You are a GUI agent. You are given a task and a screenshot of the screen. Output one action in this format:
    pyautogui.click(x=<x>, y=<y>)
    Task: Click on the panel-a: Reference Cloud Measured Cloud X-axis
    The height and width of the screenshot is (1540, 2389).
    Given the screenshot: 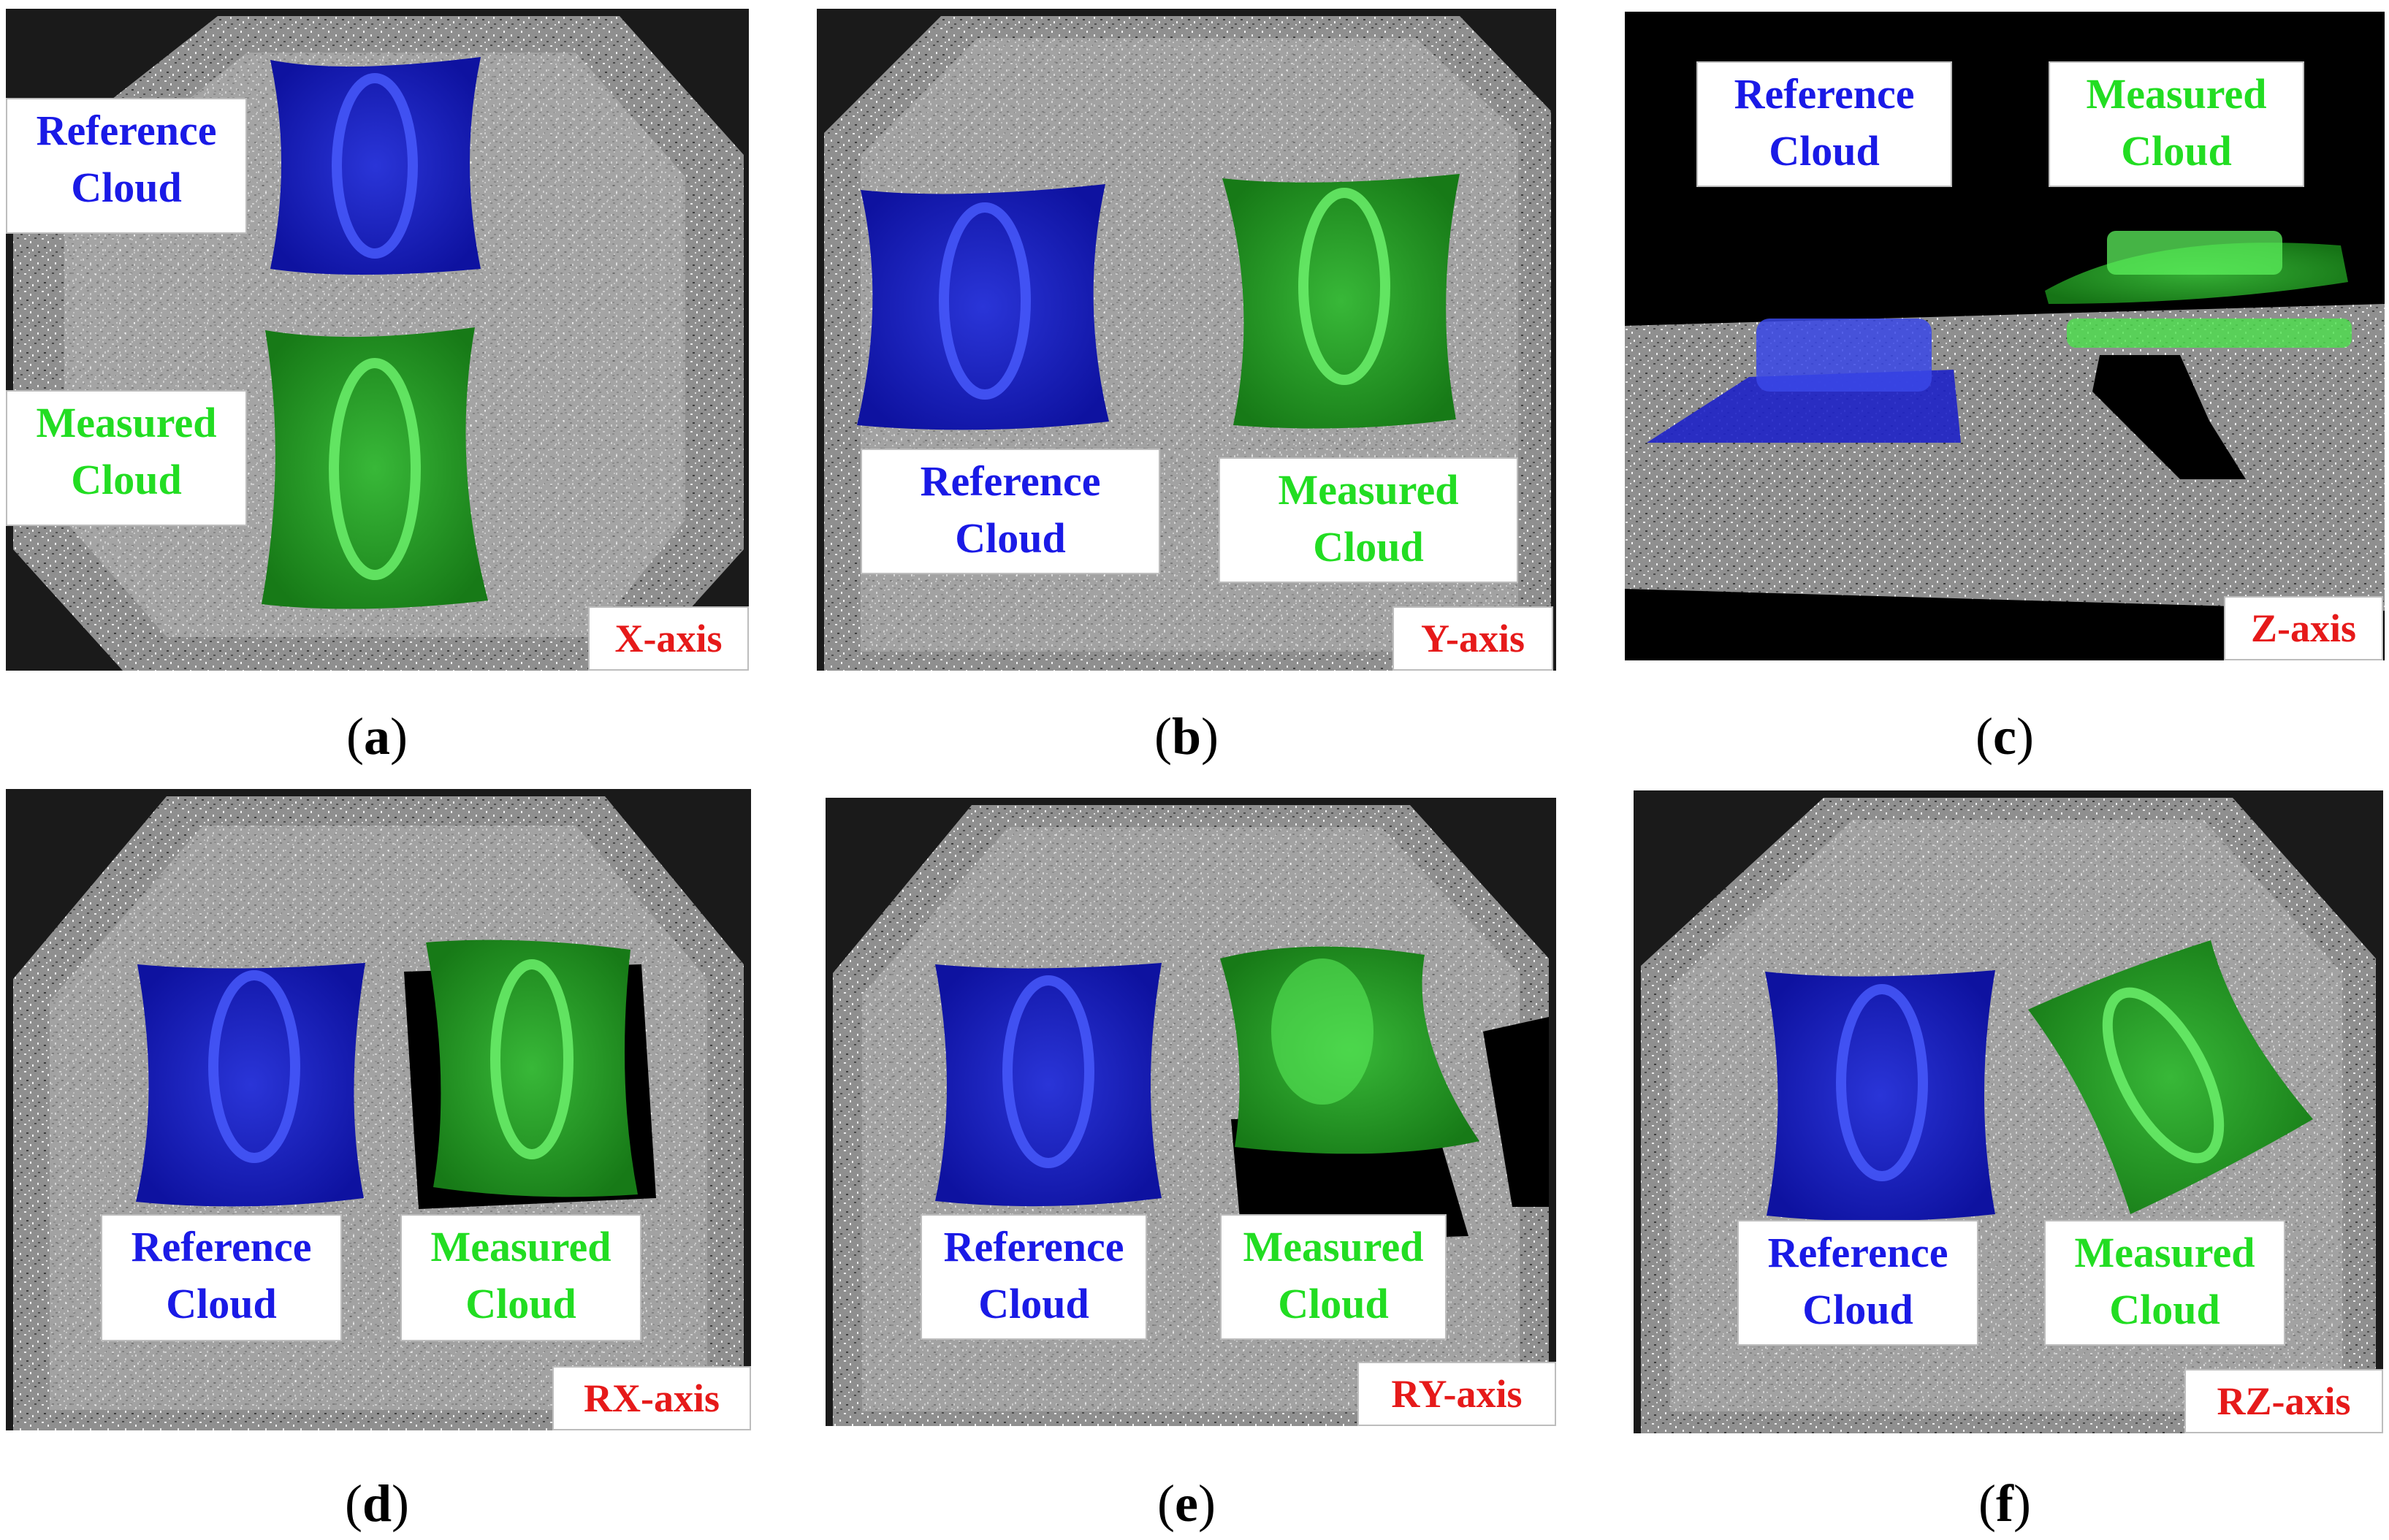 What is the action you would take?
    pyautogui.click(x=377, y=340)
    